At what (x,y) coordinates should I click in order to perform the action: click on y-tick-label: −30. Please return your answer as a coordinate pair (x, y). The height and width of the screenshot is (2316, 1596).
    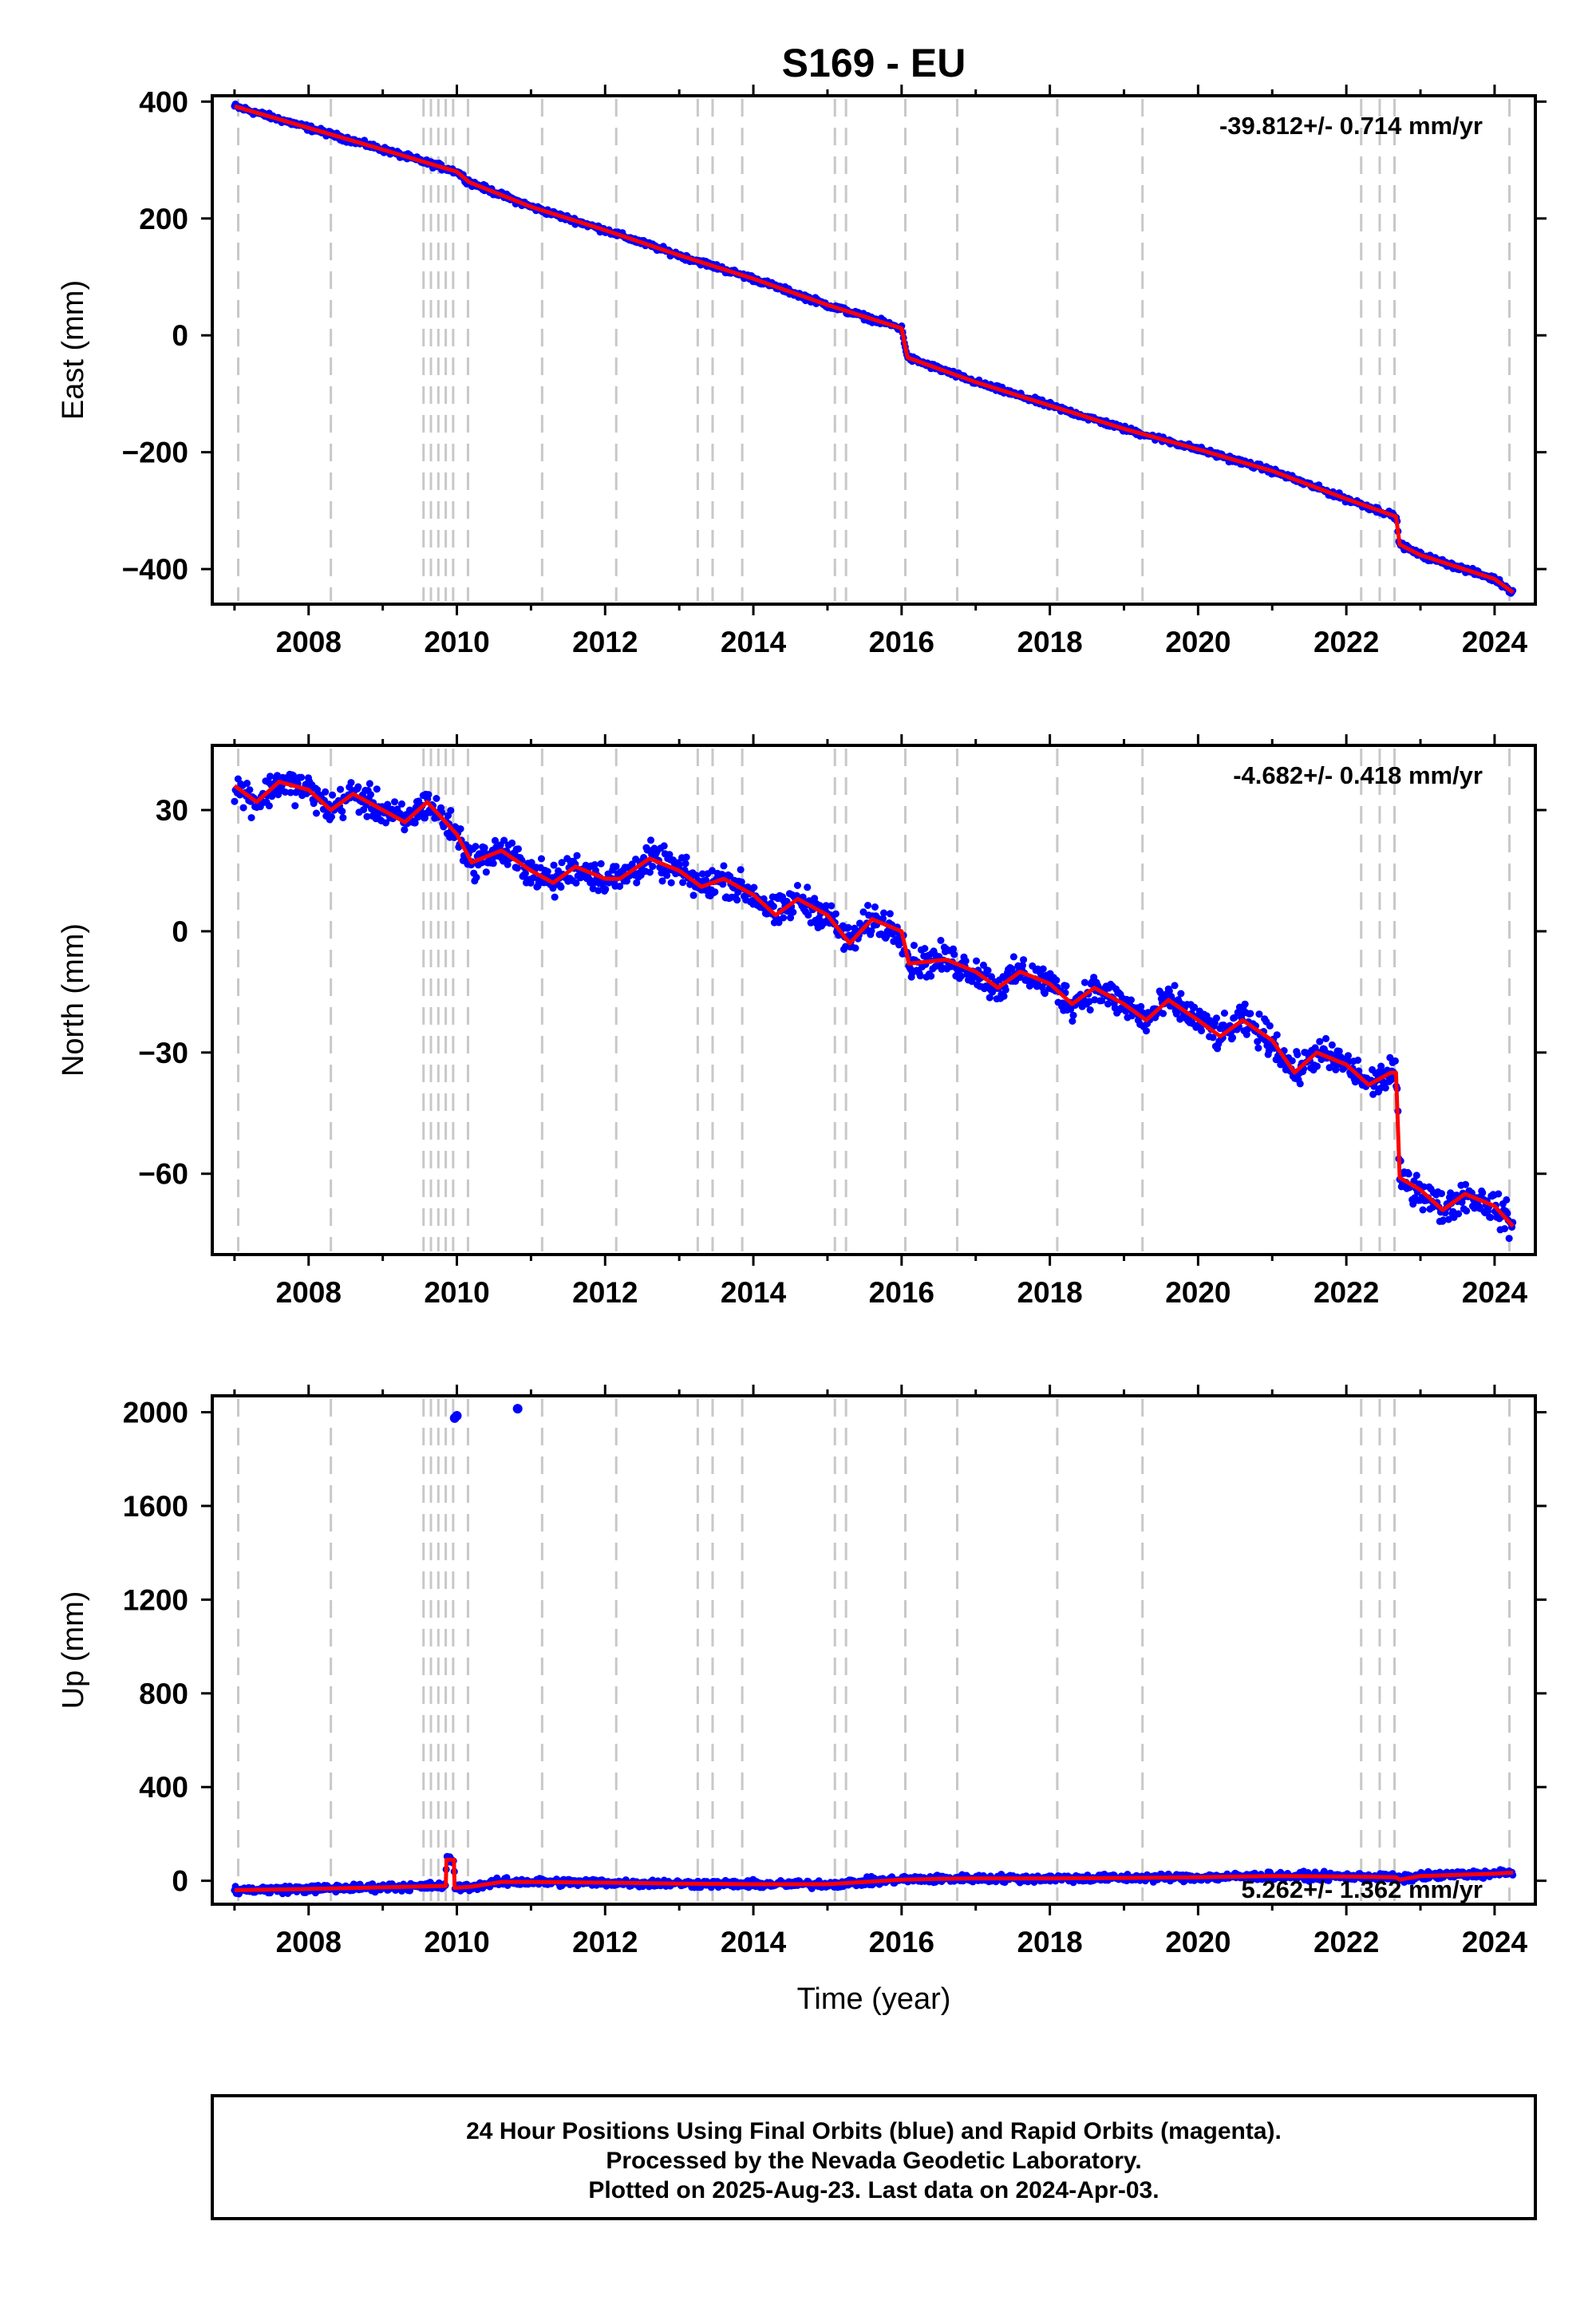
    Looking at the image, I should click on (163, 1053).